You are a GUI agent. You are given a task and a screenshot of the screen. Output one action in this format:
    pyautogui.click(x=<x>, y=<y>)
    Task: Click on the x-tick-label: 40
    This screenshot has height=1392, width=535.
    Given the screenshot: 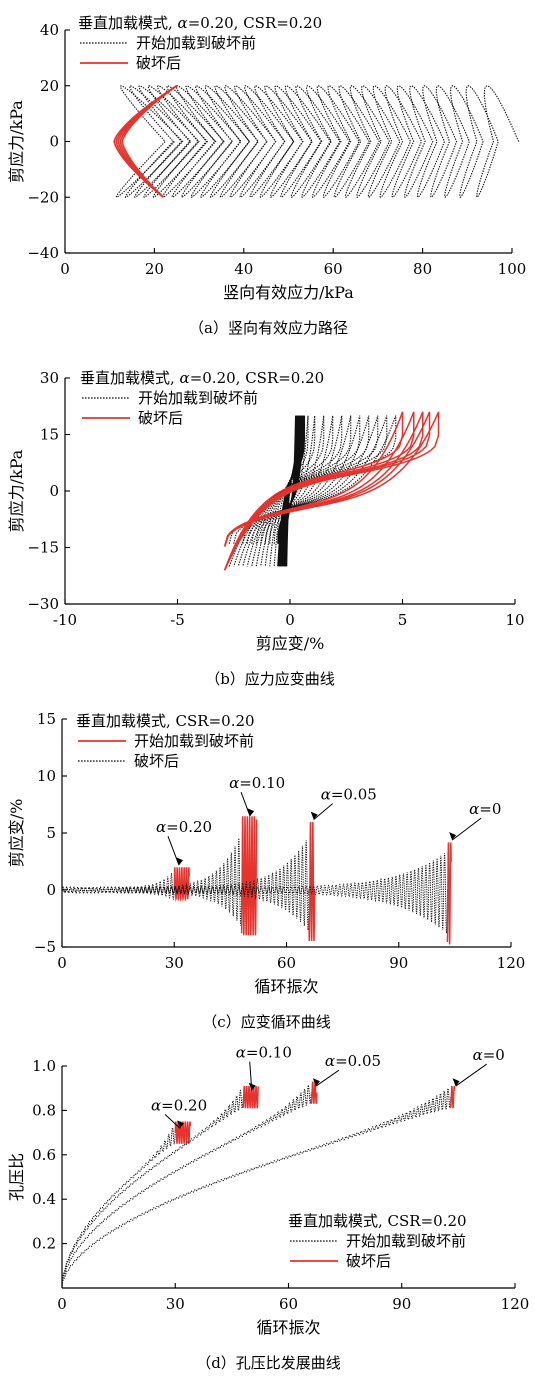 What is the action you would take?
    pyautogui.click(x=243, y=269)
    